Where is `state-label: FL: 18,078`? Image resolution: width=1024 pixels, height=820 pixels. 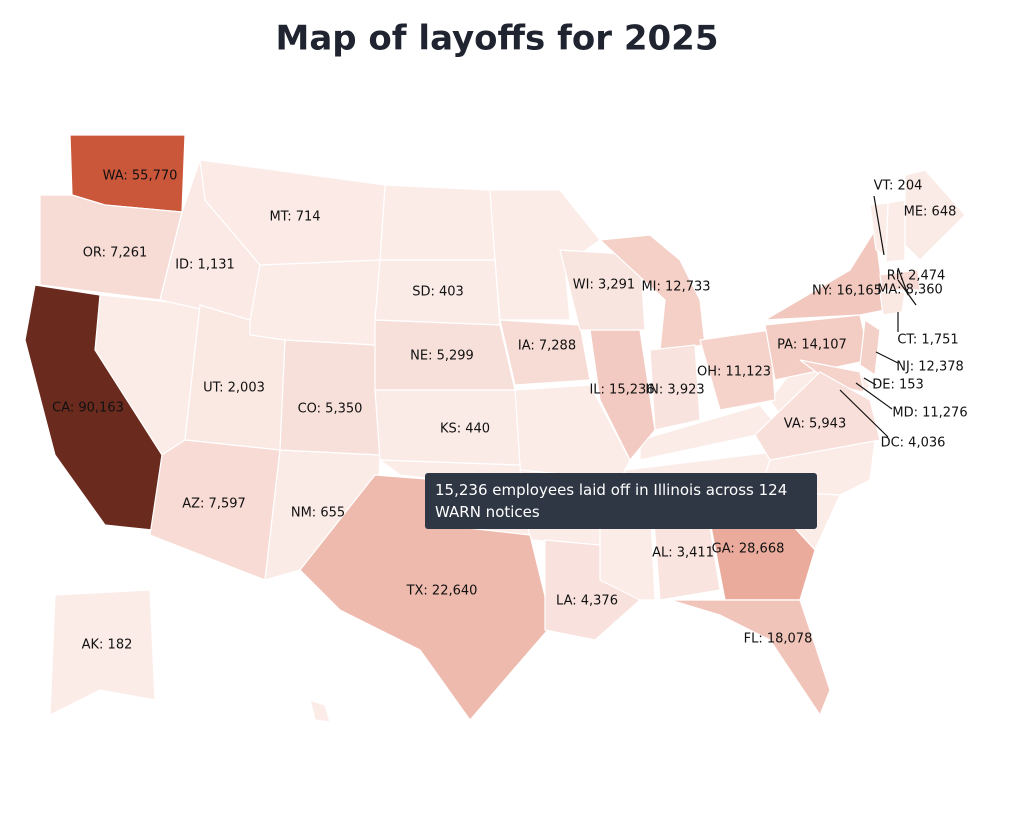
state-label: FL: 18,078 is located at coordinates (778, 639).